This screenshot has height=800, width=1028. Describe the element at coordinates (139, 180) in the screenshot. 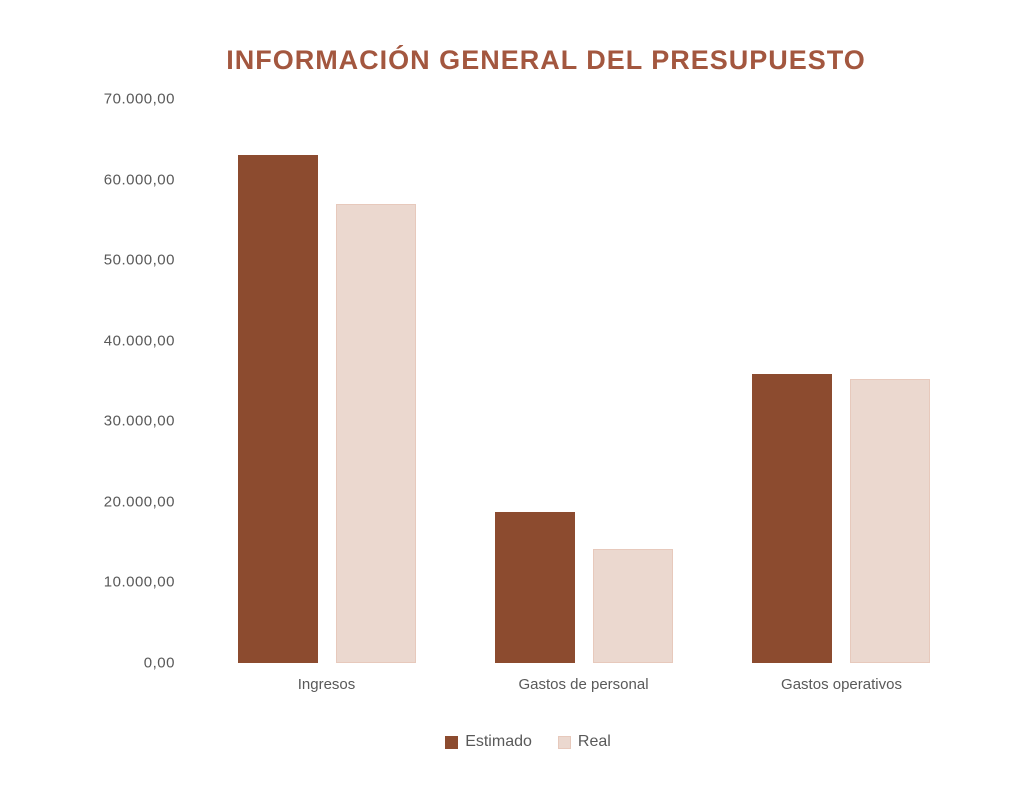

I see `y-tick-label: 60.000,00` at that location.